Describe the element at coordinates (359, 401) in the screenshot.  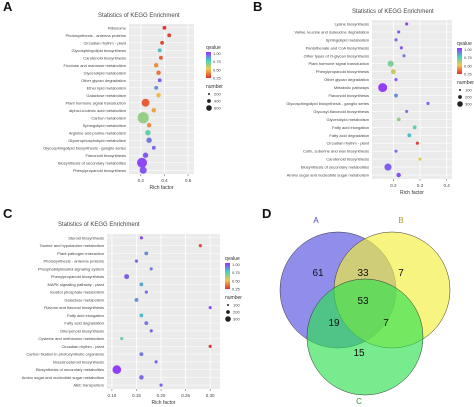
I see `venn-set-label-c: C` at that location.